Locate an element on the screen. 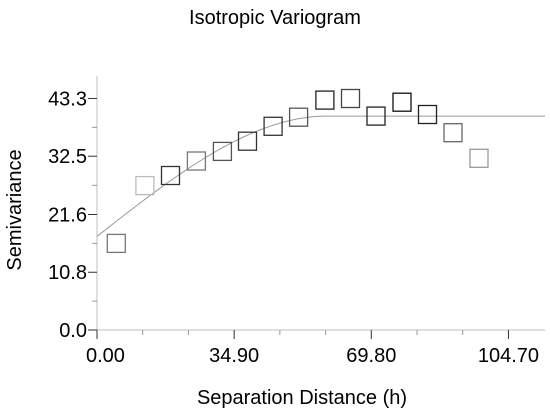 This screenshot has width=550, height=416. y-tick-label: 32.5 is located at coordinates (67, 157).